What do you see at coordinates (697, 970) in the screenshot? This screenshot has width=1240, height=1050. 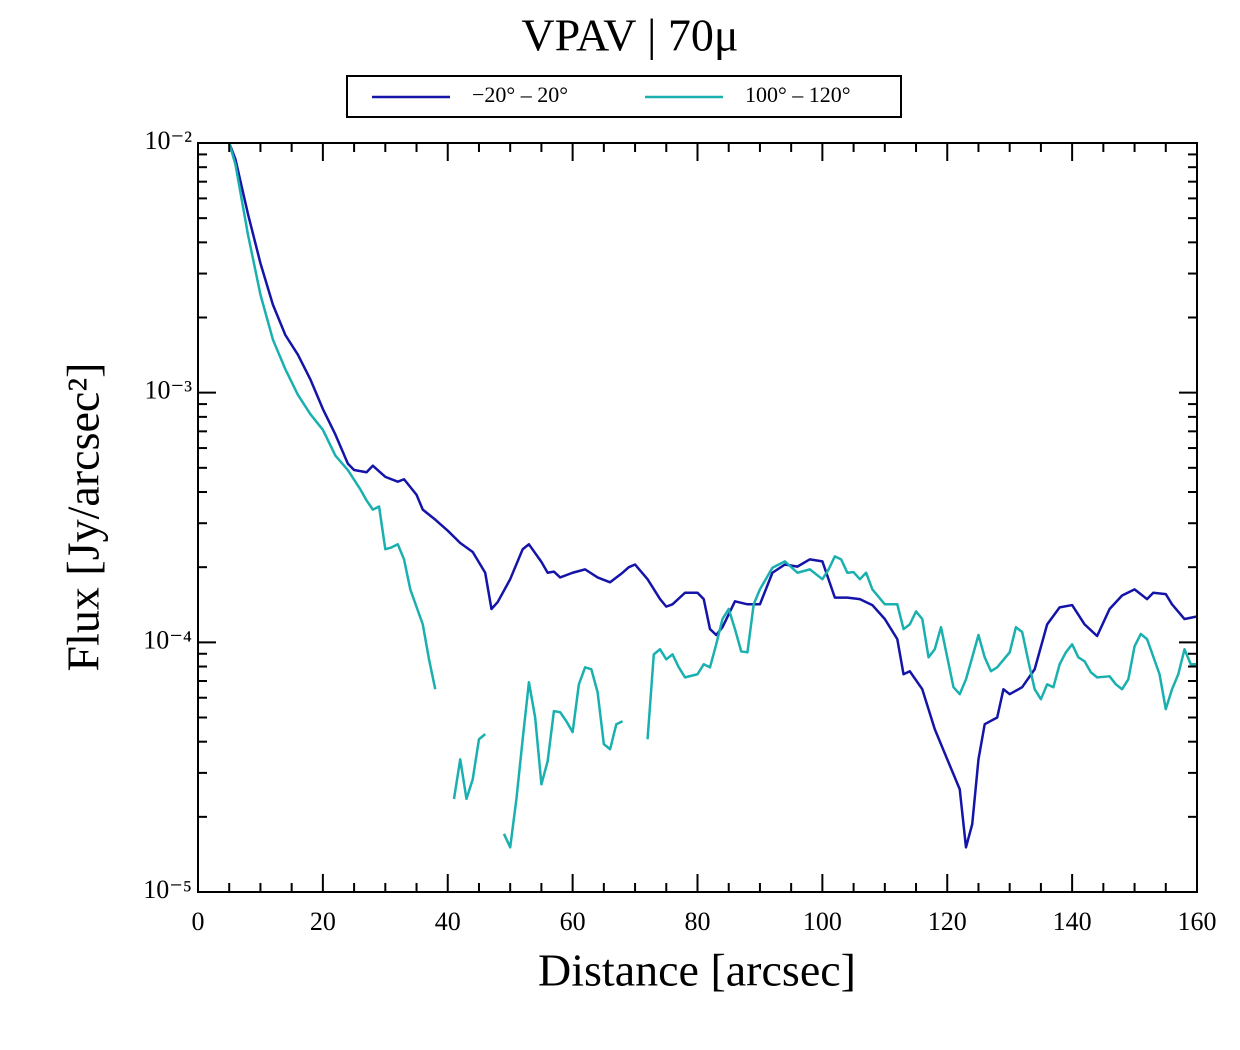 I see `x-axis-label: Distance [arcsec]` at bounding box center [697, 970].